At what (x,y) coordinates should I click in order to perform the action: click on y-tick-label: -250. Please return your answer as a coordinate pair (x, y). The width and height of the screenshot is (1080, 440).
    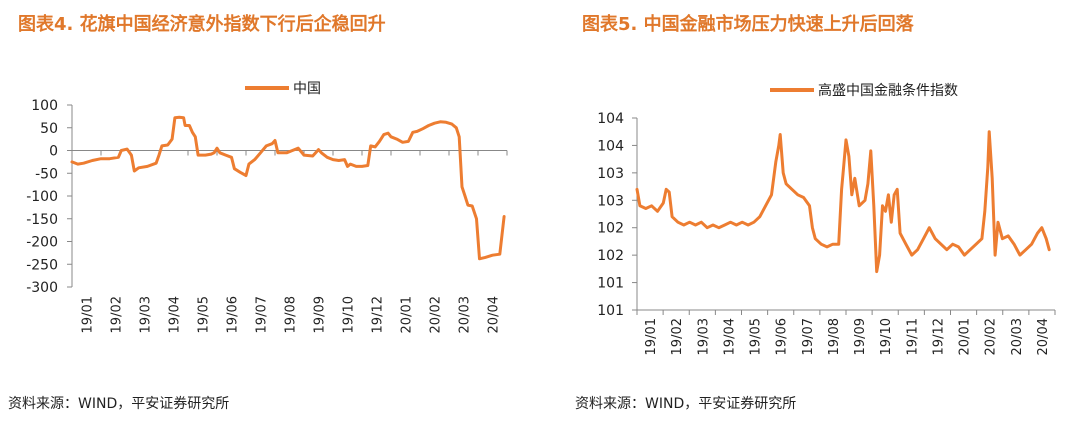
    Looking at the image, I should click on (42, 265).